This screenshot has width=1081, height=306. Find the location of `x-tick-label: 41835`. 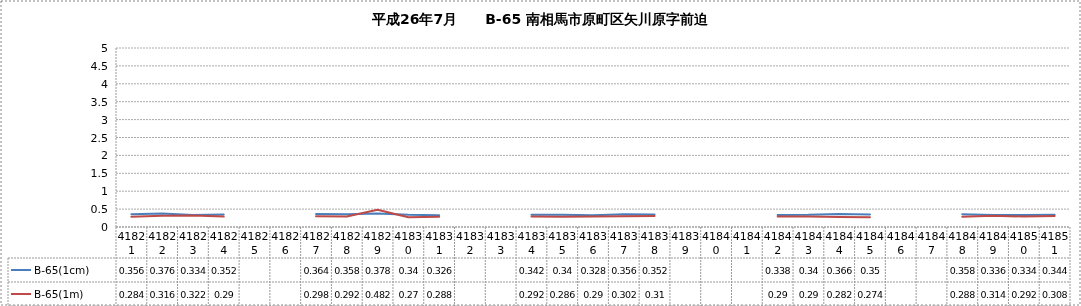

x-tick-label: 41835 is located at coordinates (562, 243).